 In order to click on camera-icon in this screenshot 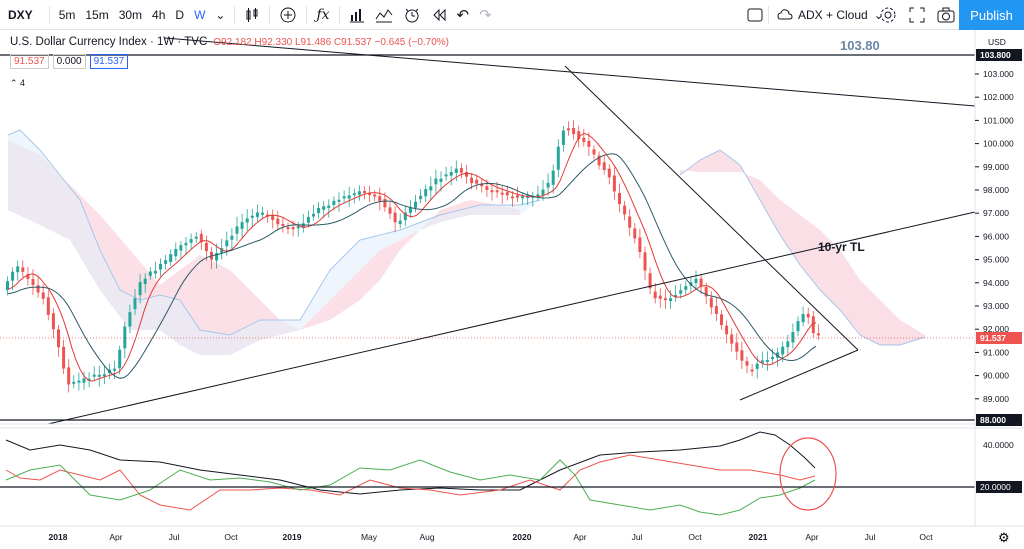, I will do `click(946, 15)`.